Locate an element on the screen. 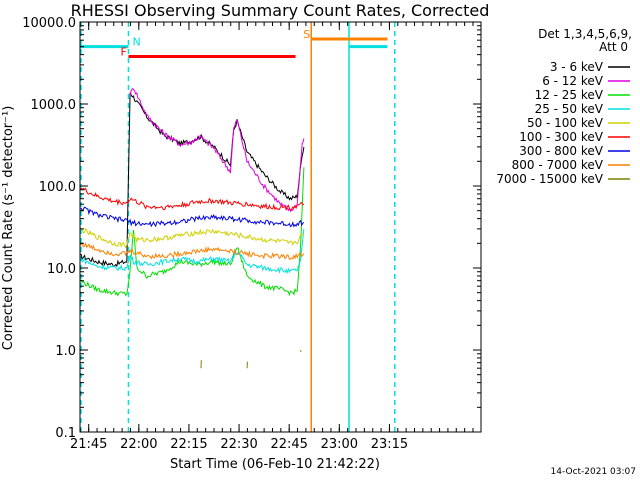  series-line-300-800keV is located at coordinates (192, 217).